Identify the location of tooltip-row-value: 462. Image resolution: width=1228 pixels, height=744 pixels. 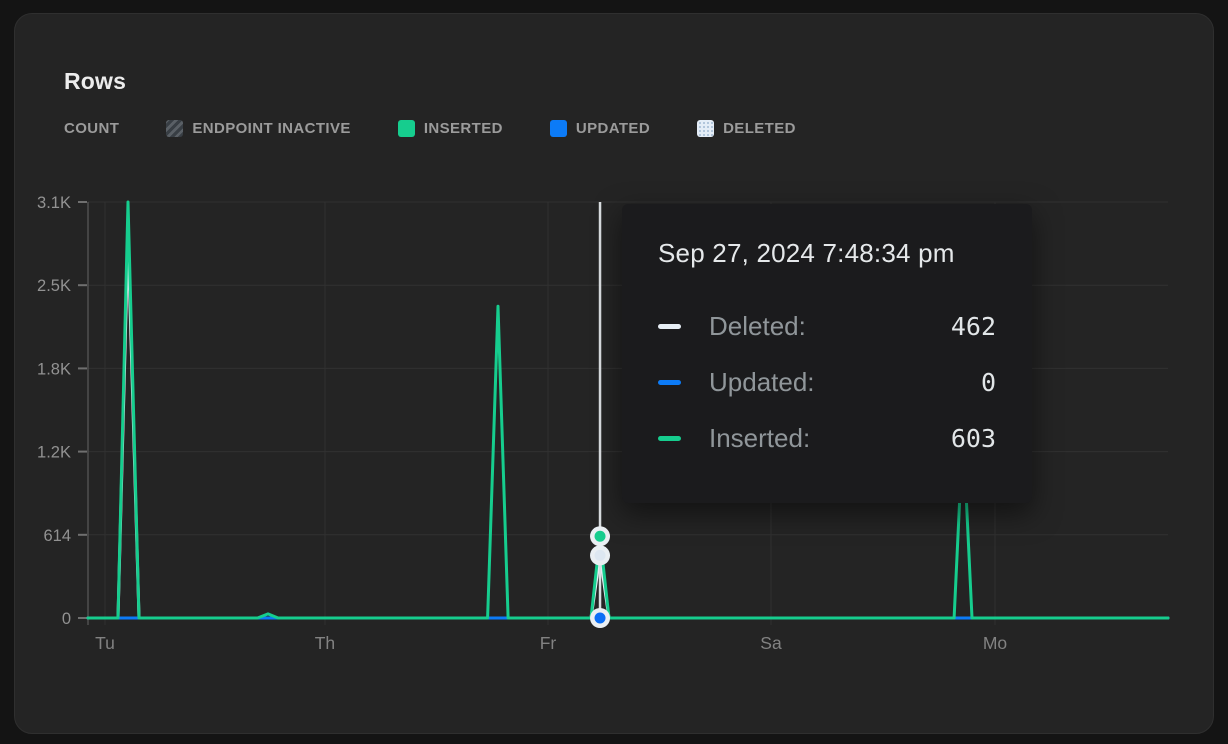
(973, 326).